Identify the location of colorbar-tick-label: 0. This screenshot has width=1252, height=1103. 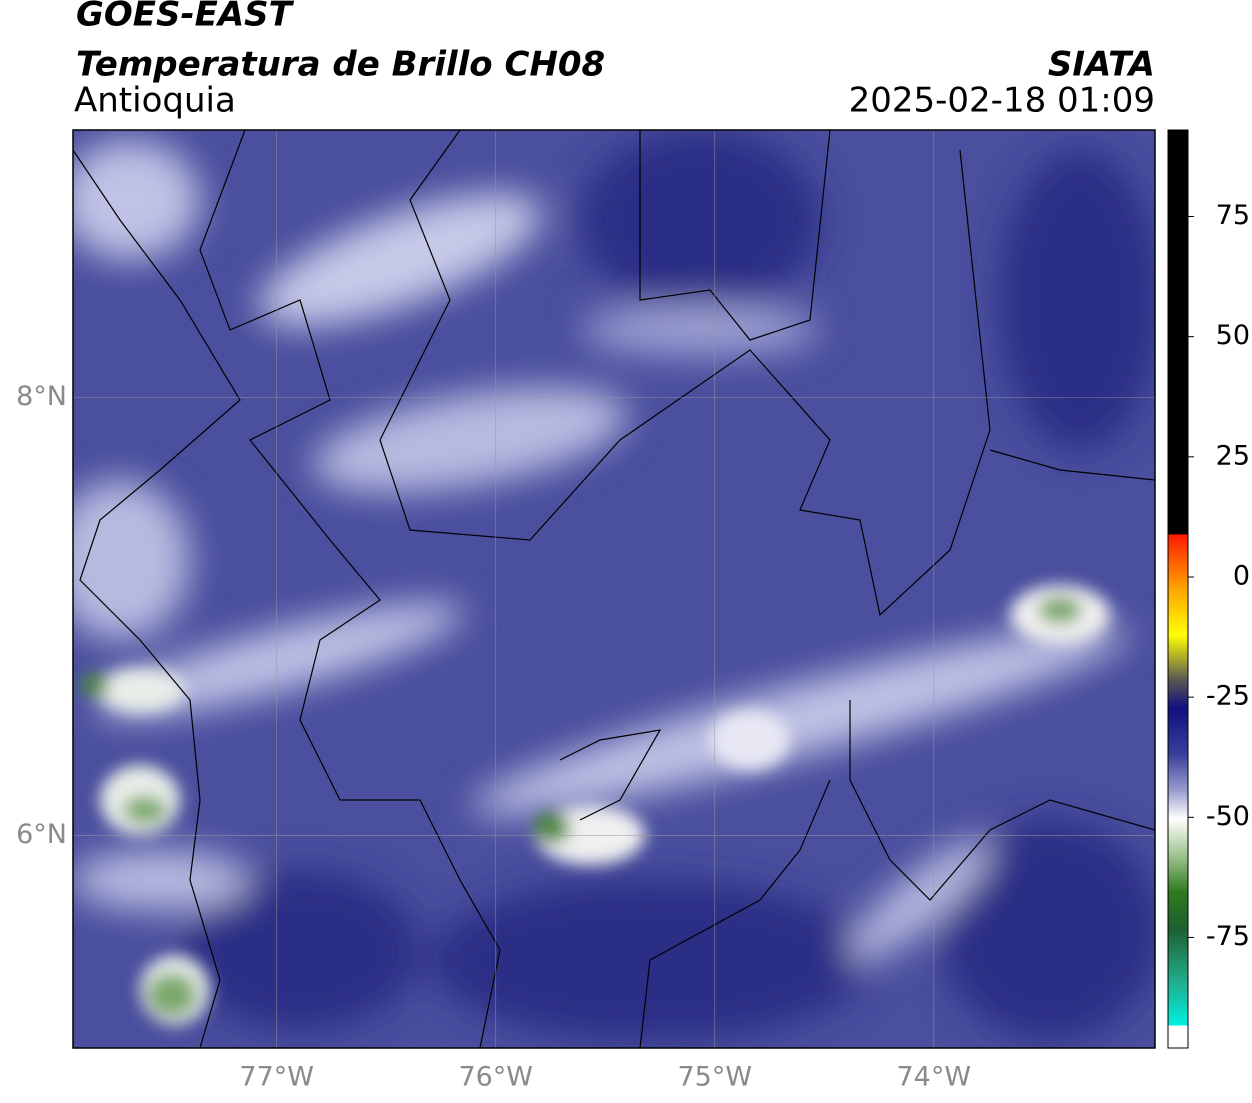
(1241, 575).